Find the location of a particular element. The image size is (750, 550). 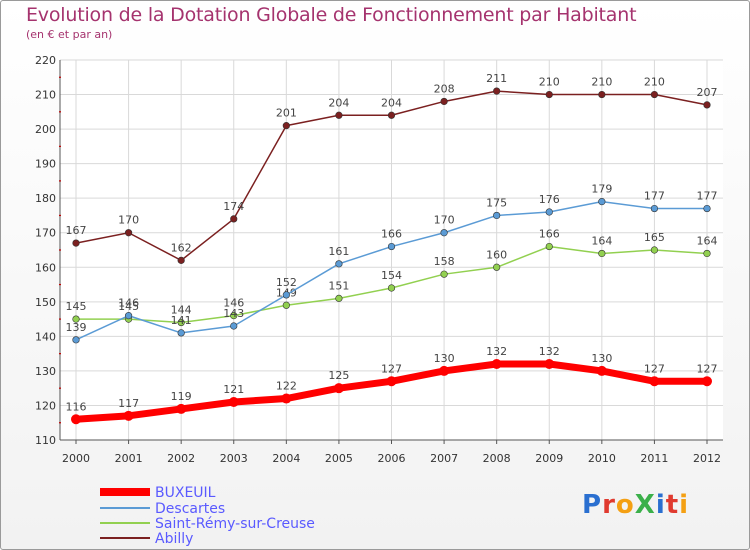

data-label: 145 is located at coordinates (128, 306).